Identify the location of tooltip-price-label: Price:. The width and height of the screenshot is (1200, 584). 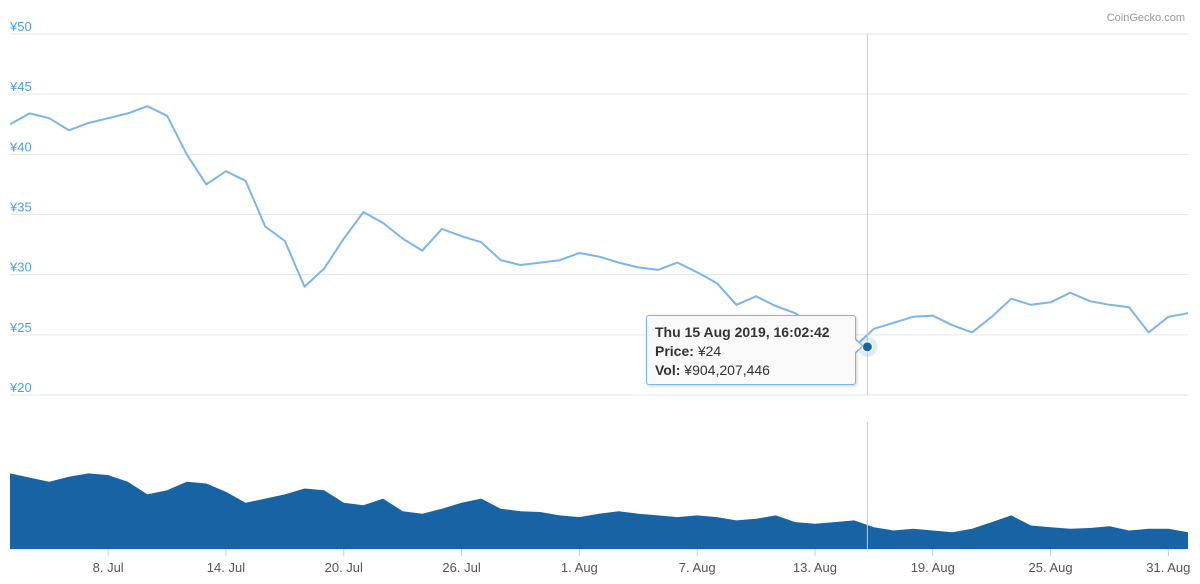
(674, 351).